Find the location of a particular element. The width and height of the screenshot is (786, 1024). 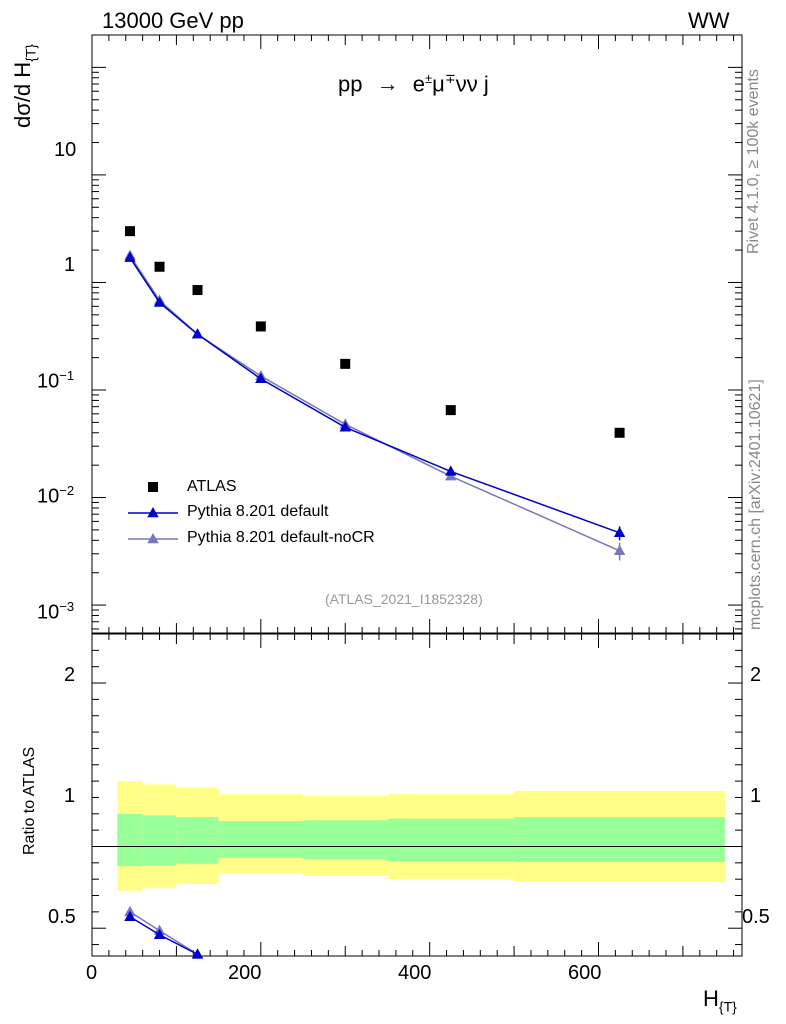

ratio-y-axis-title: Ratio to ATLAS is located at coordinates (29, 800).